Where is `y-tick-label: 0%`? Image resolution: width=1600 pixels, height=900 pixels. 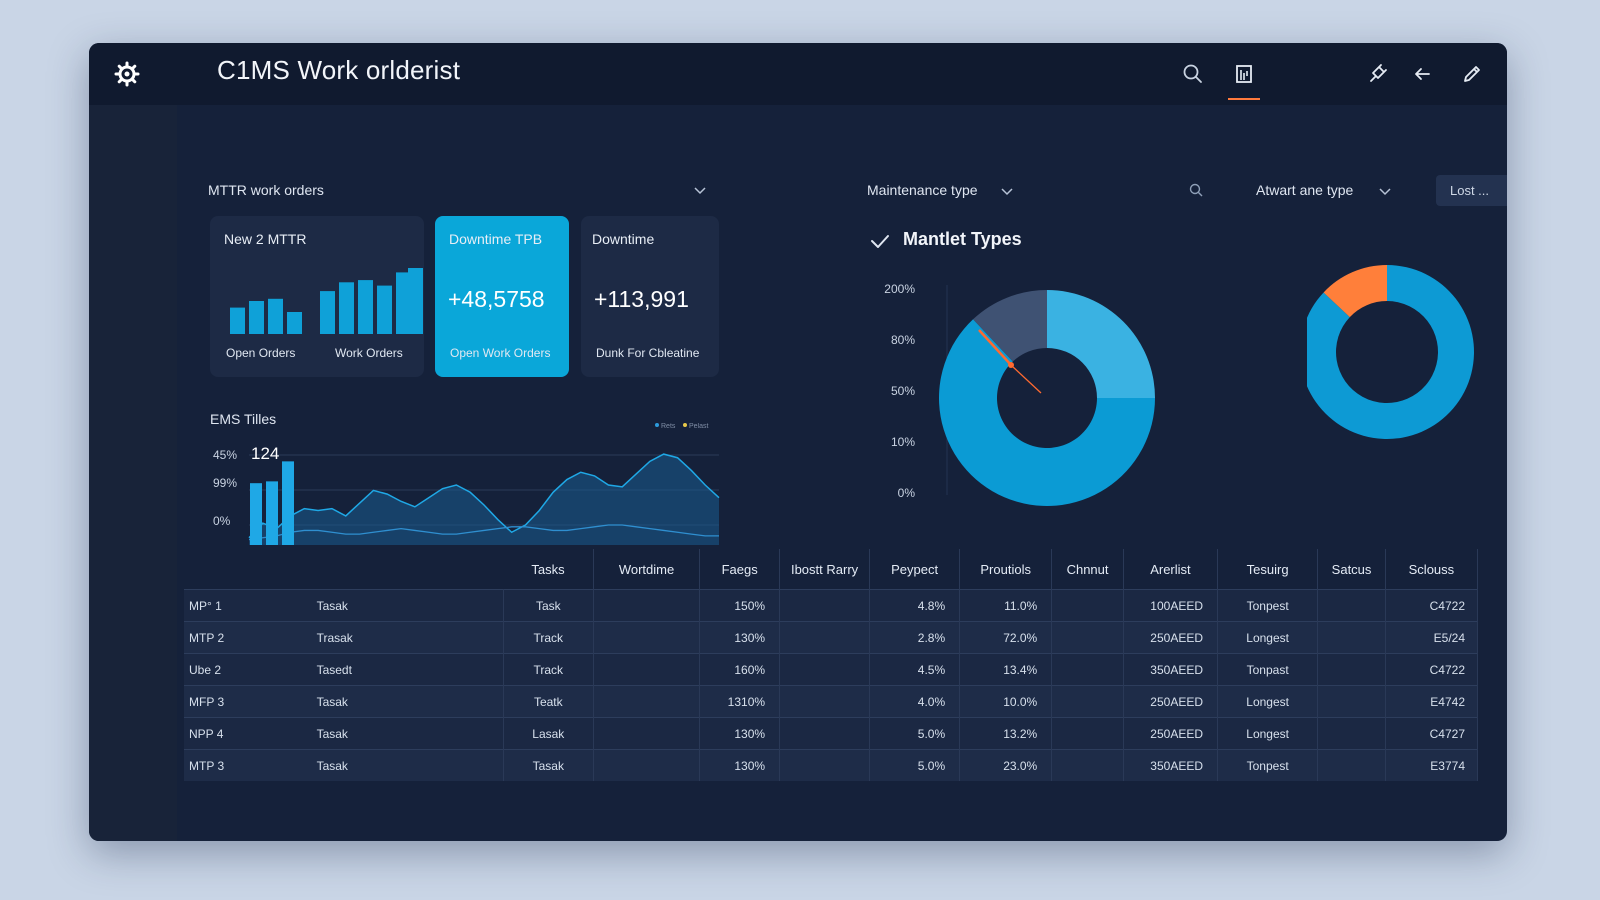
y-tick-label: 0% is located at coordinates (907, 493).